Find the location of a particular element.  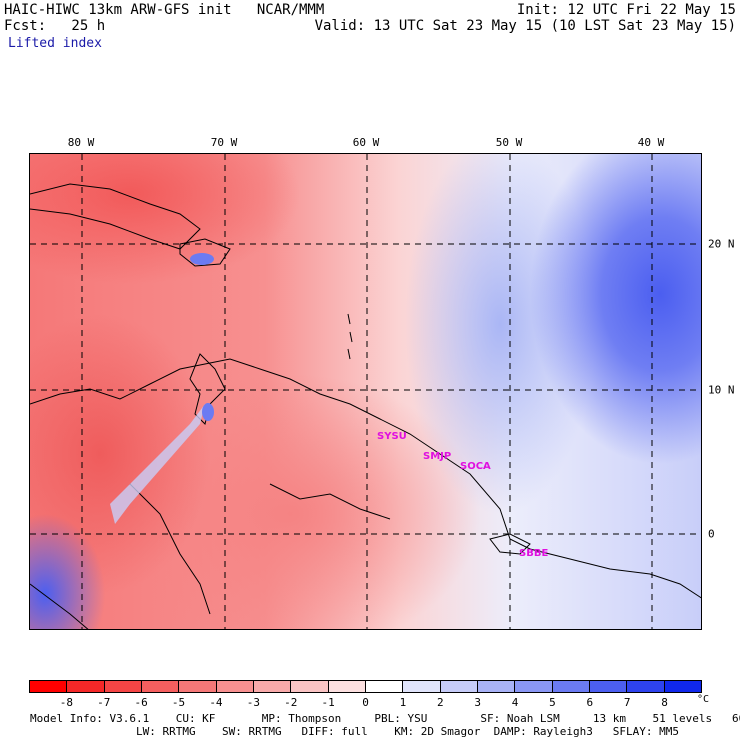

colorbar-tick-label: -4 is located at coordinates (216, 702).